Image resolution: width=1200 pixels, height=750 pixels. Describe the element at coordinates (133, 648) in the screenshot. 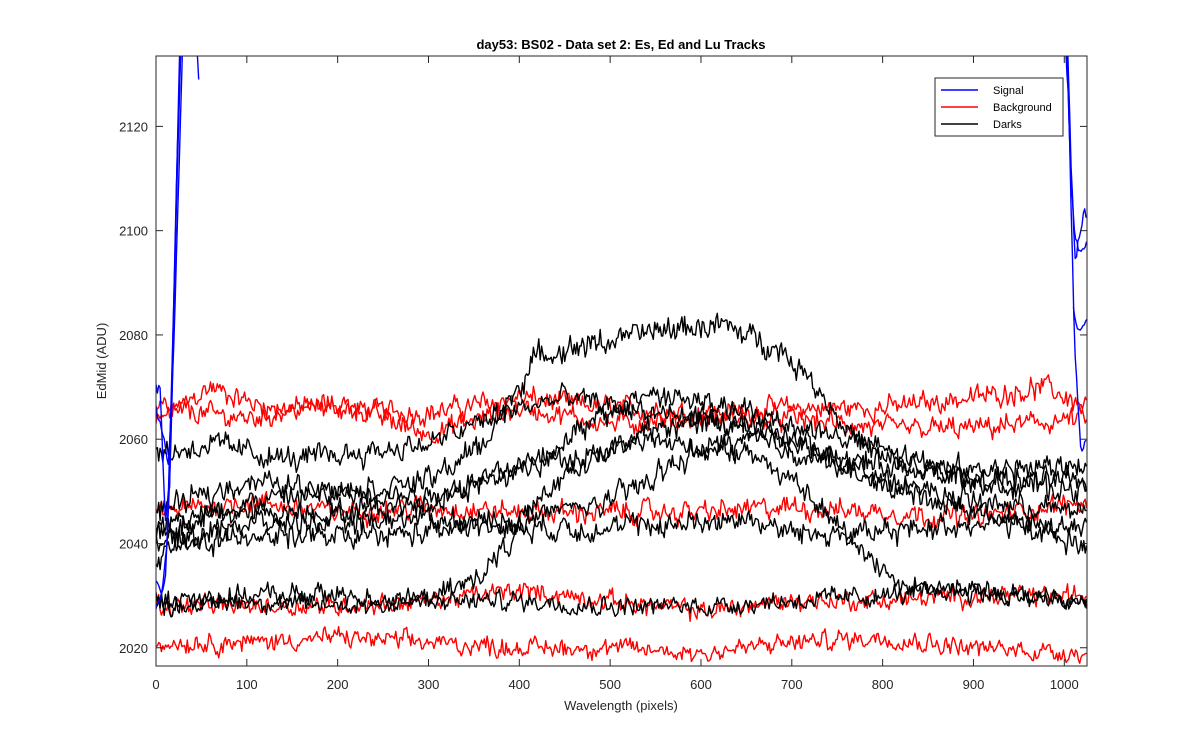

I see `y-tick-label: 2020` at that location.